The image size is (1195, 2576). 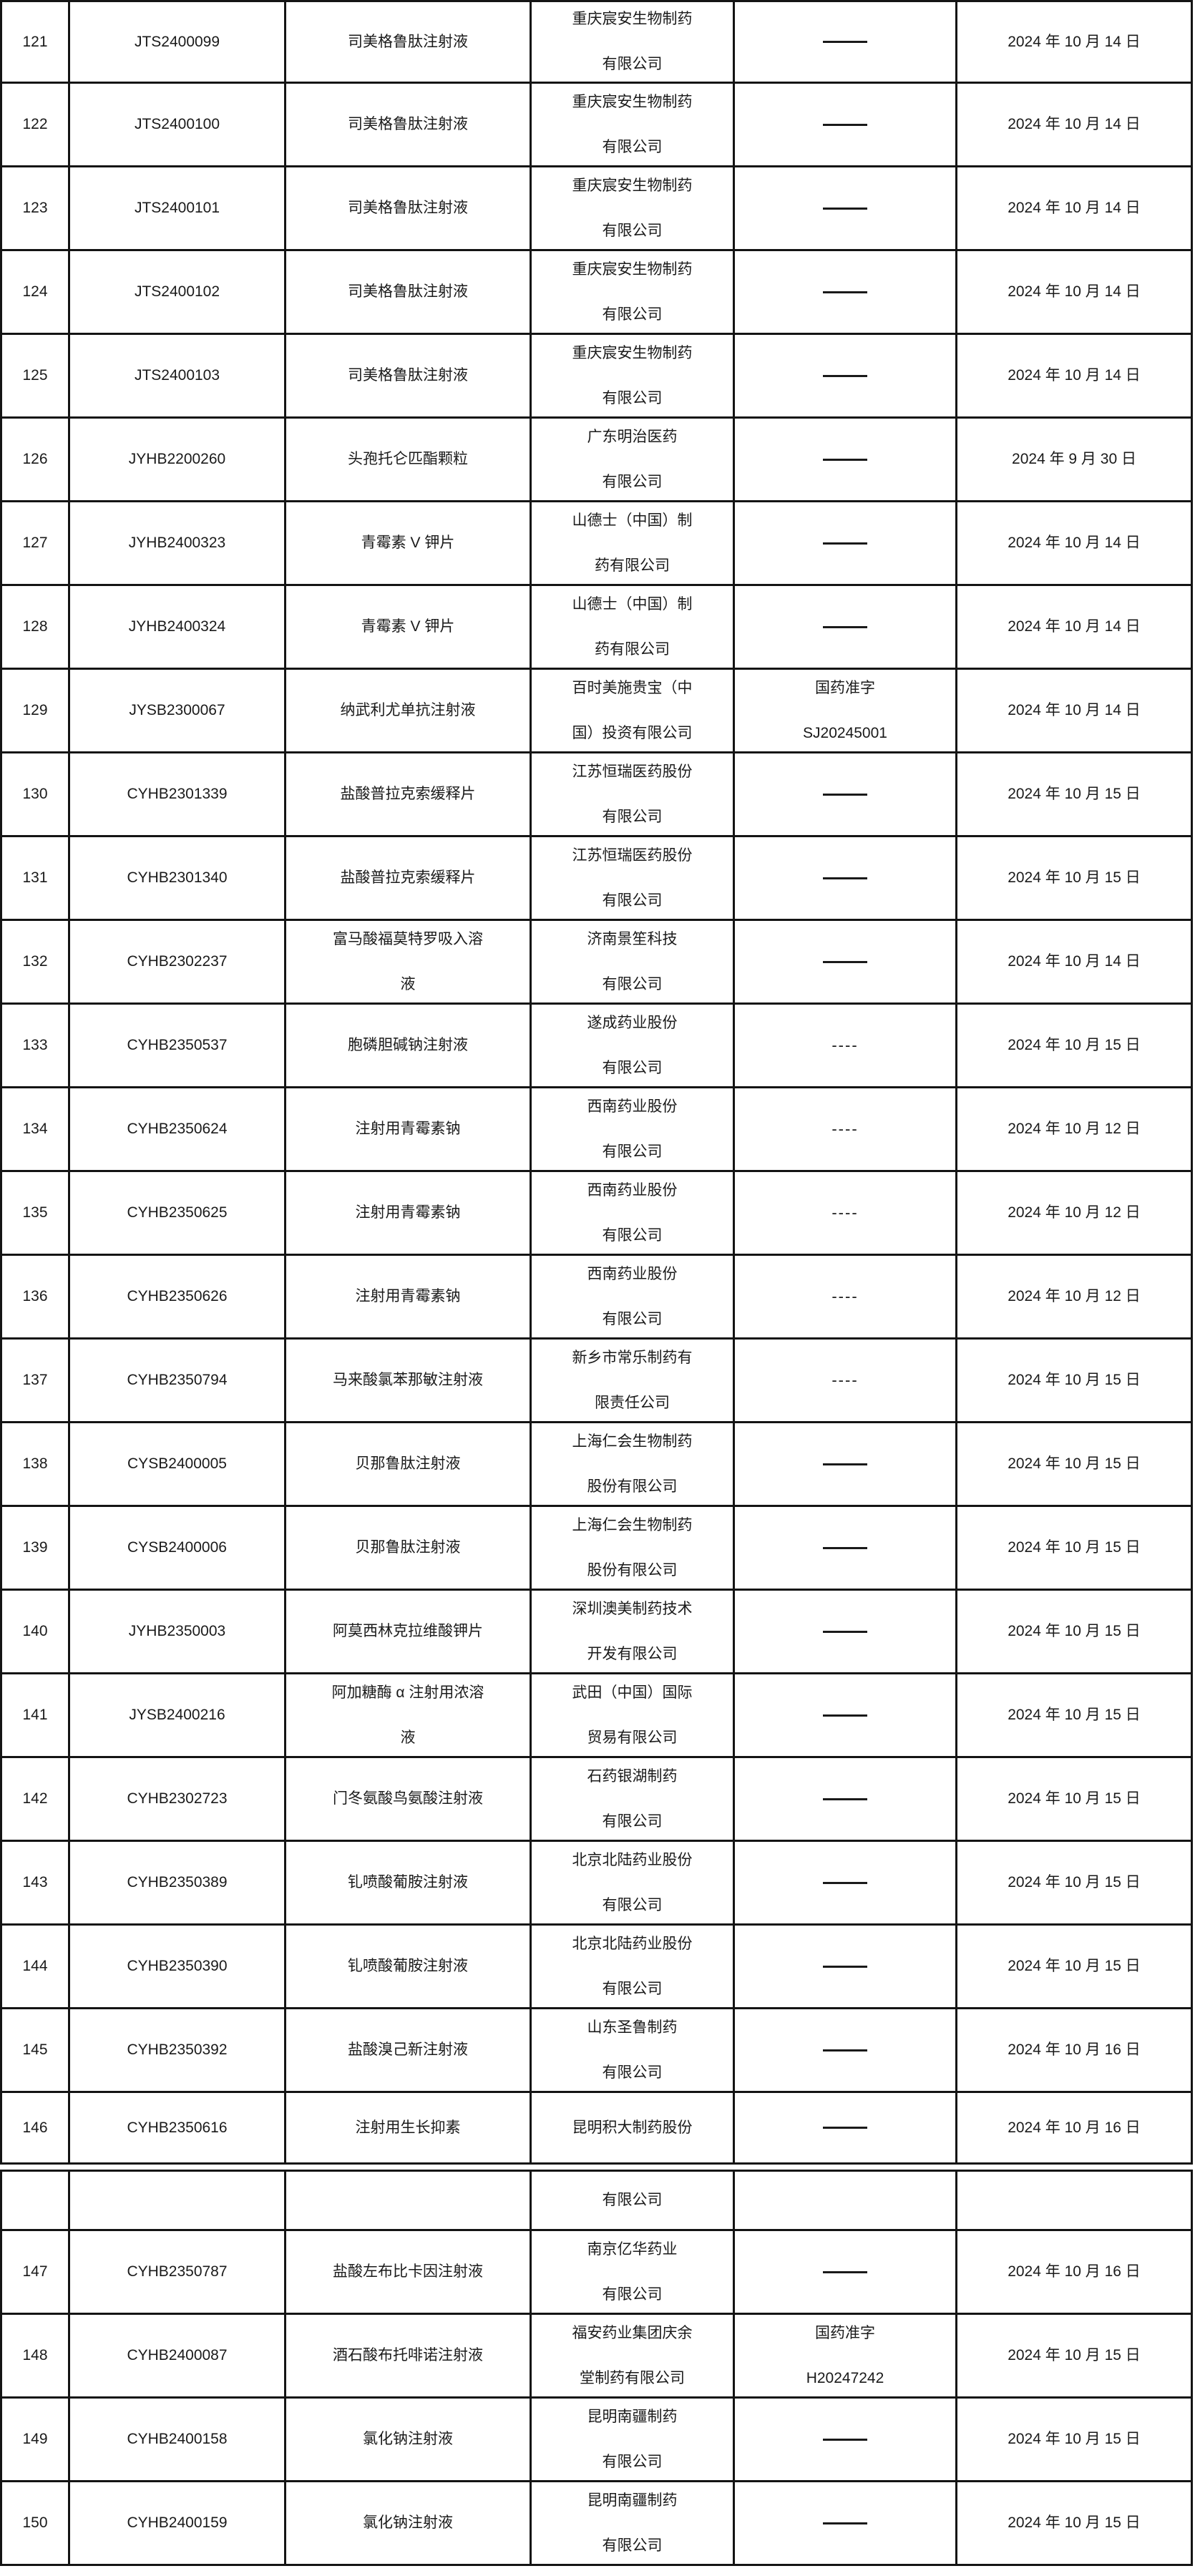 I want to click on cell-text: 131, so click(x=35, y=877).